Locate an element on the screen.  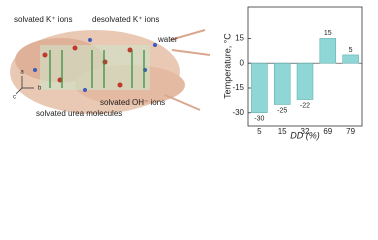
y-tick-label: -15 is located at coordinates (238, 87).